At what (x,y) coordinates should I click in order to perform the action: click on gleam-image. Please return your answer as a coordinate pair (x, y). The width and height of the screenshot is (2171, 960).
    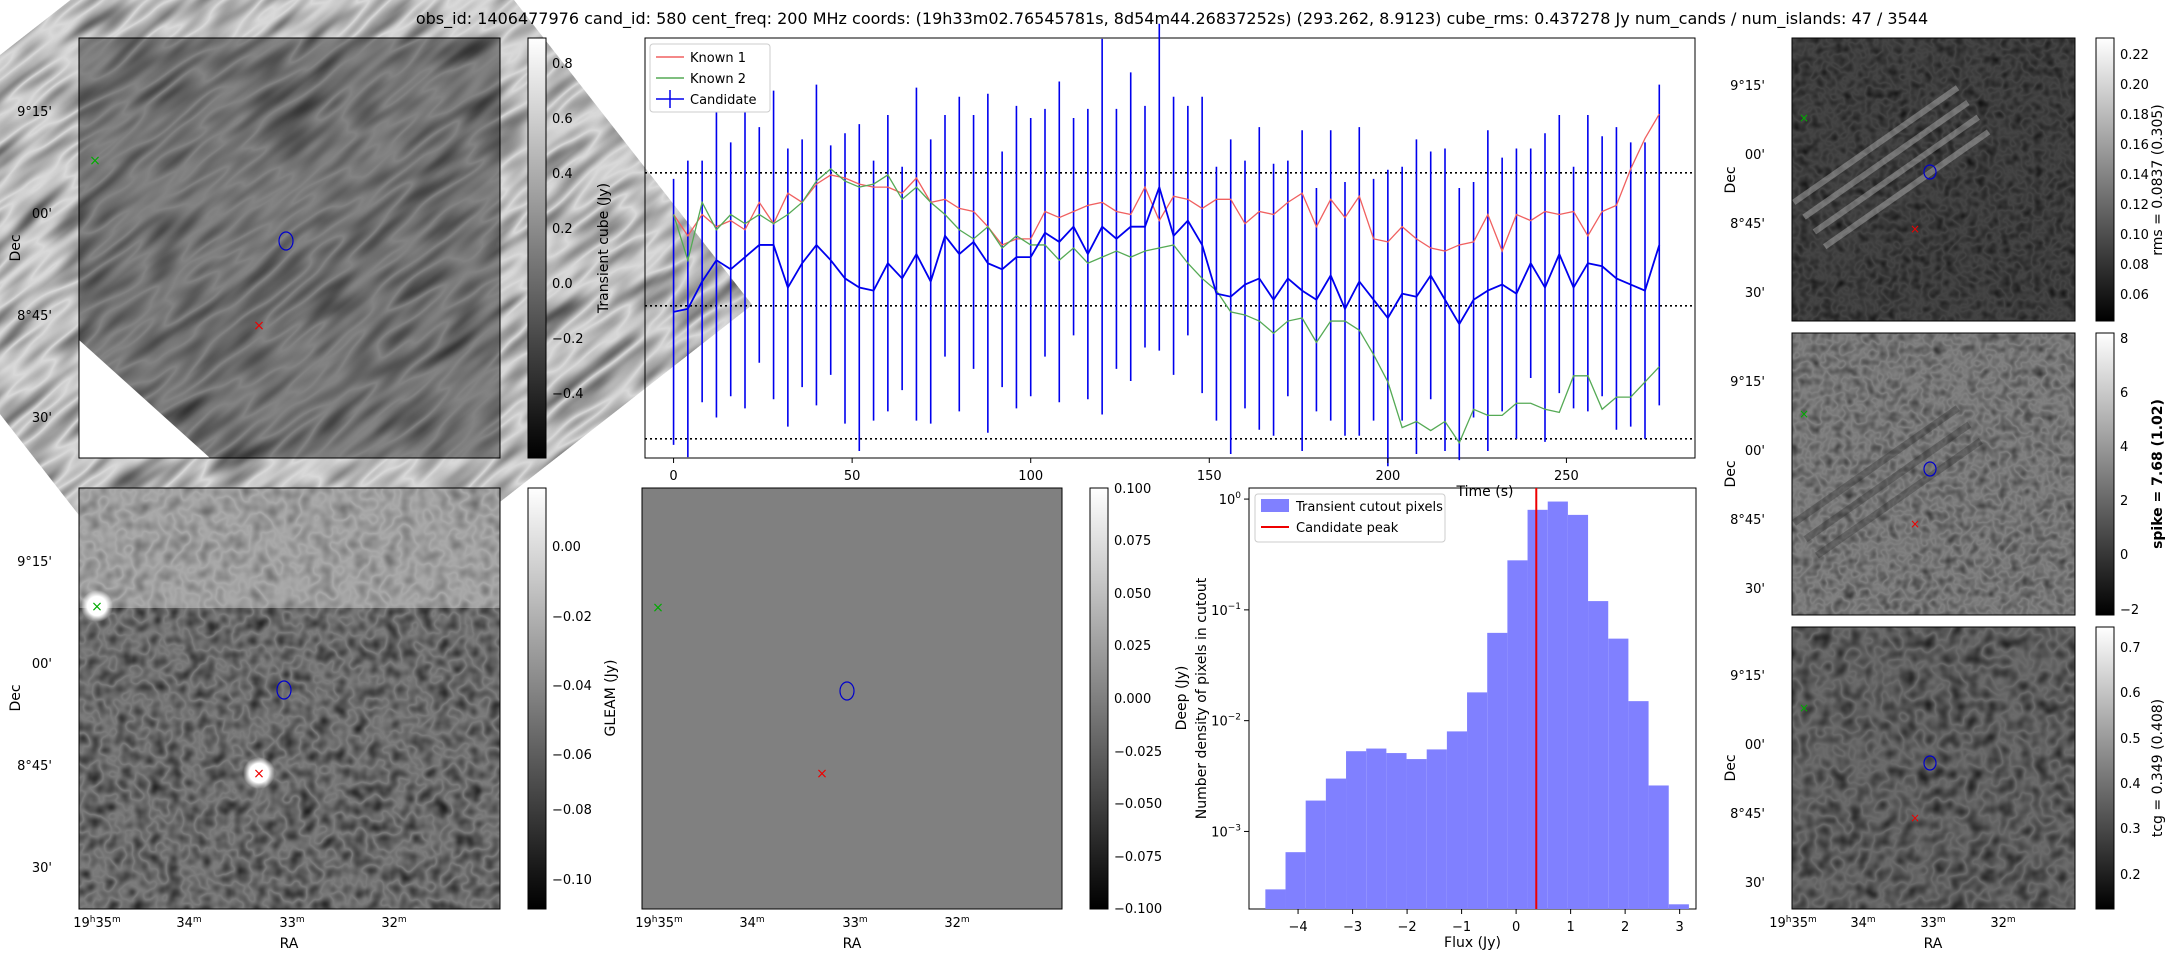
    Looking at the image, I should click on (852, 698).